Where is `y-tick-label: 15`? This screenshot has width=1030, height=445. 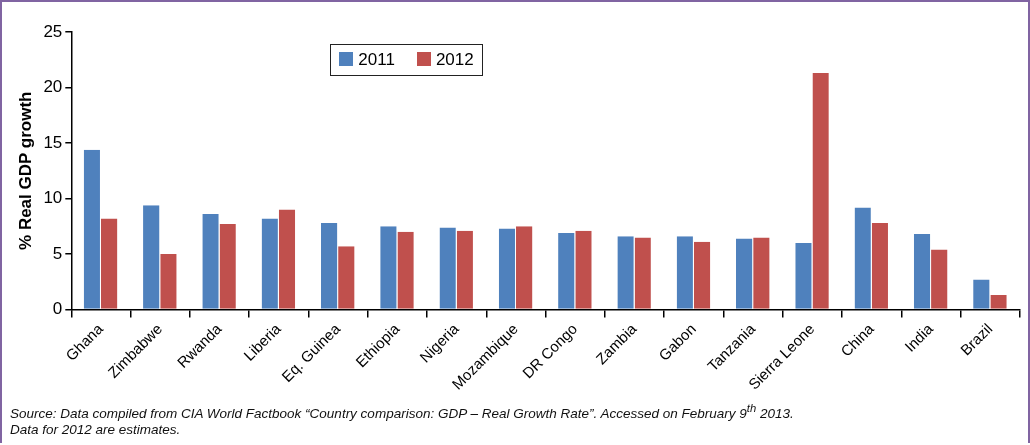 y-tick-label: 15 is located at coordinates (53, 142).